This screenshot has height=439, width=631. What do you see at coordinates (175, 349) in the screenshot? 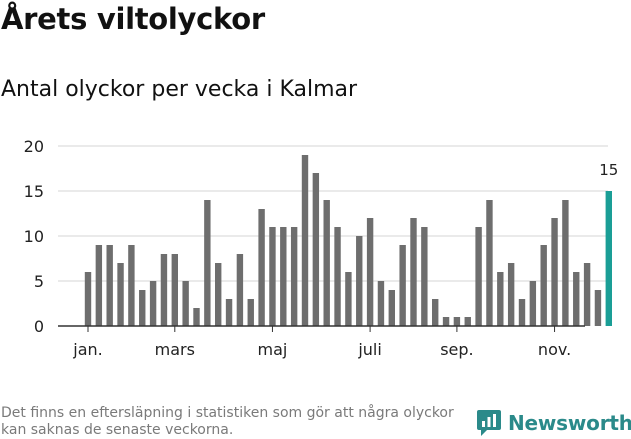
I see `x-tick-label: mars` at bounding box center [175, 349].